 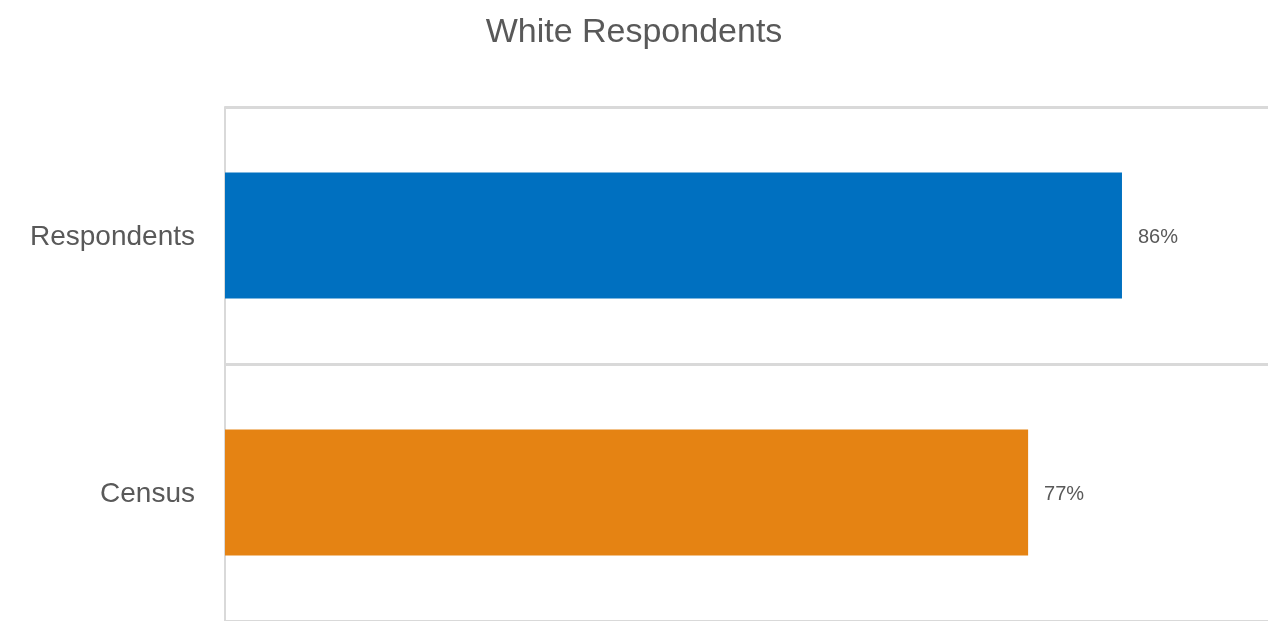 I want to click on y-tick-label: Respondents, so click(x=112, y=235).